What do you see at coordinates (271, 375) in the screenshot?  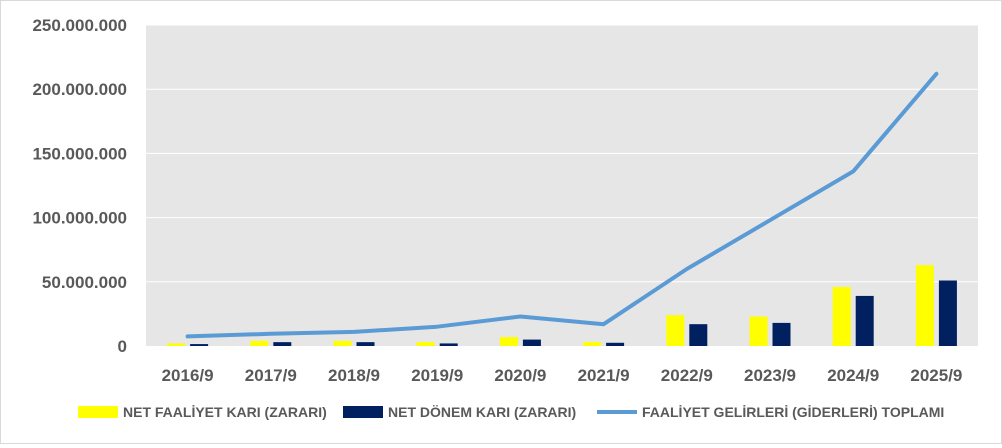 I see `x-tick-label: 2017/9` at bounding box center [271, 375].